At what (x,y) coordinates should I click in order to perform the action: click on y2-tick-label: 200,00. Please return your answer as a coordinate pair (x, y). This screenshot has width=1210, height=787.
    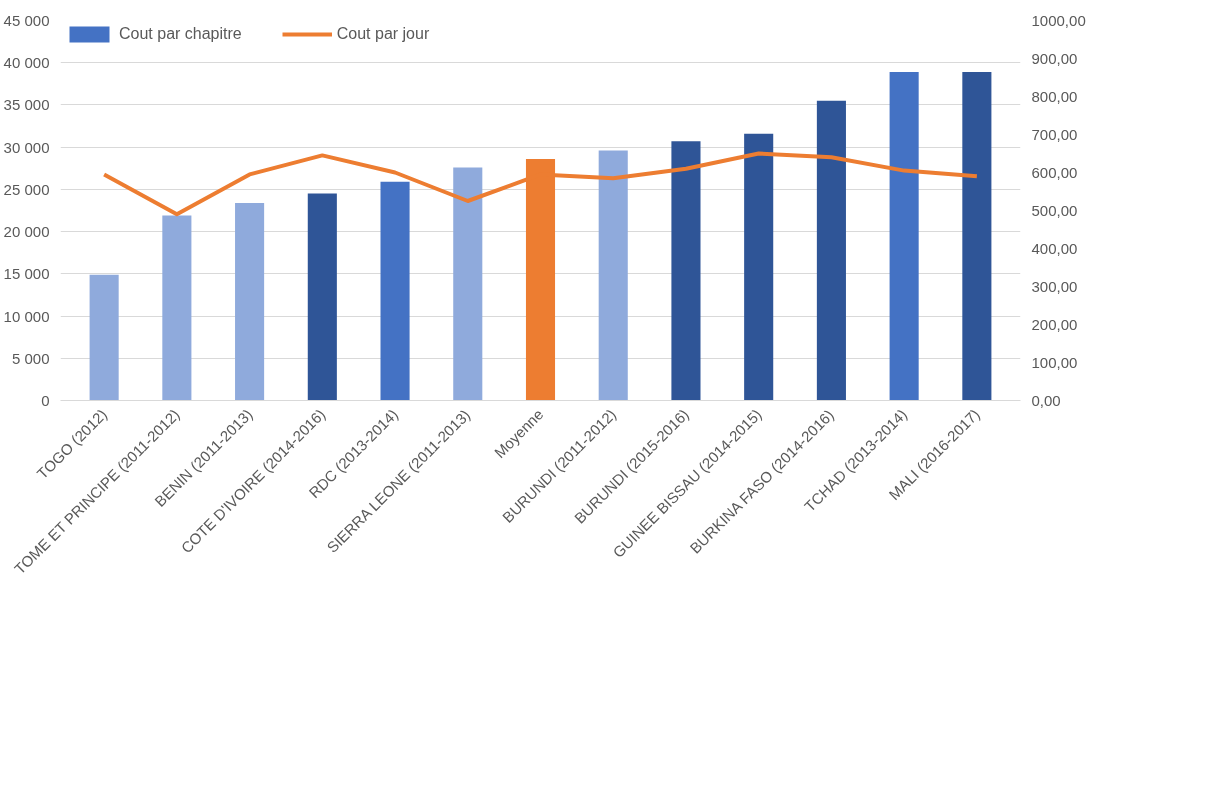
    Looking at the image, I should click on (1054, 324).